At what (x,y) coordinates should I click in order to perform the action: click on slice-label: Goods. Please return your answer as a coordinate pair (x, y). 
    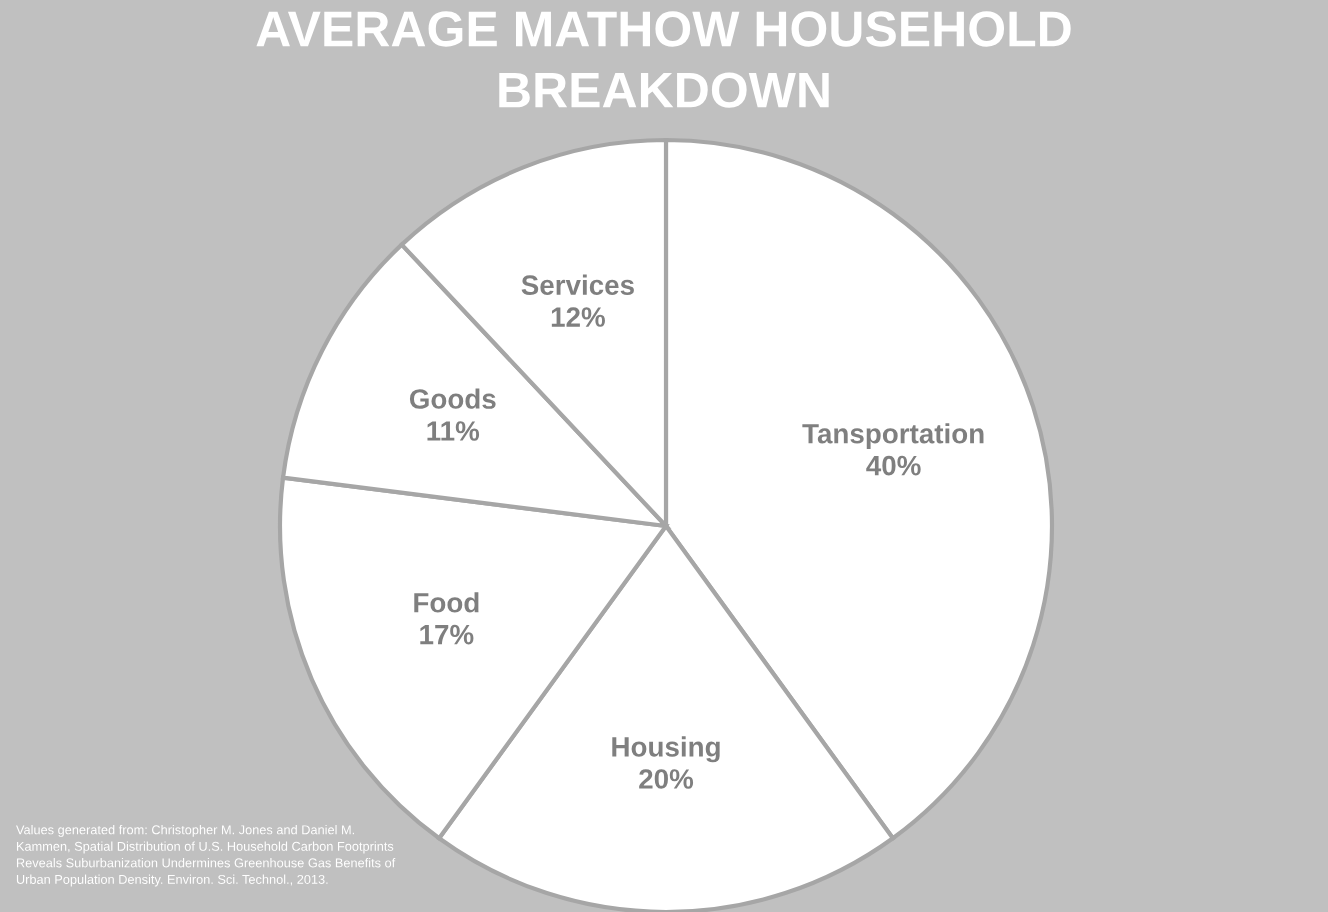
    Looking at the image, I should click on (452, 398).